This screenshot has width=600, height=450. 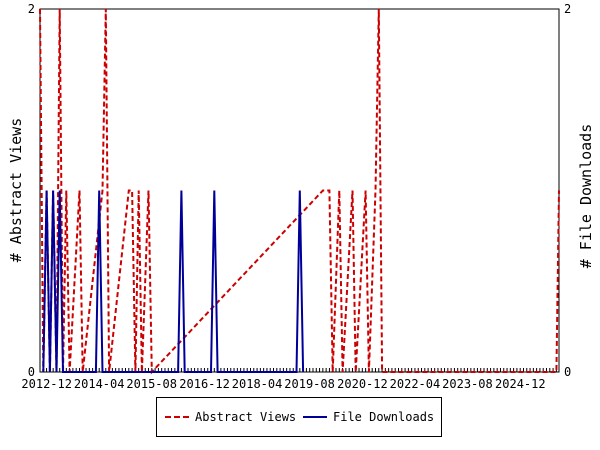 I want to click on x-tick-label: 2015-08, so click(x=151, y=384).